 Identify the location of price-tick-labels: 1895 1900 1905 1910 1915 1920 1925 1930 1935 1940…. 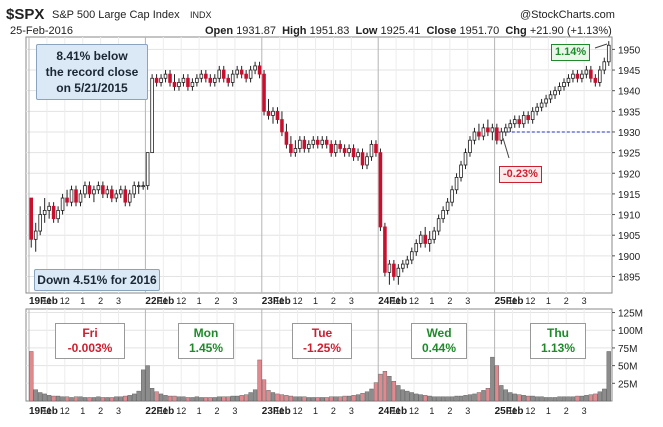
(626, 164).